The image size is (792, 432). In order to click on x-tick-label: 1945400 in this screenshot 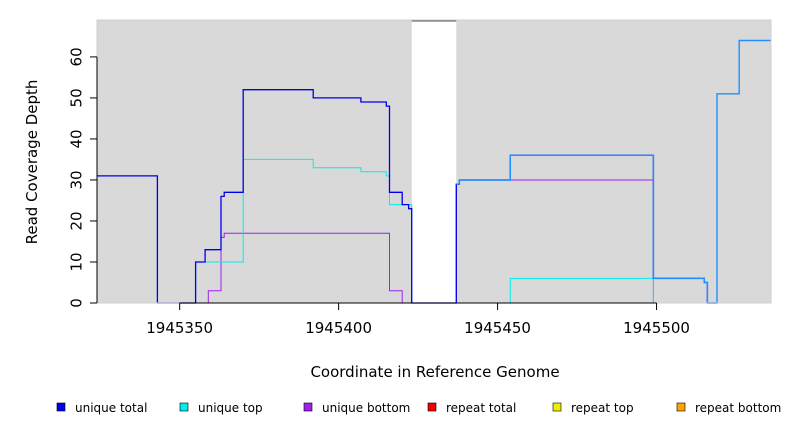, I will do `click(338, 328)`.